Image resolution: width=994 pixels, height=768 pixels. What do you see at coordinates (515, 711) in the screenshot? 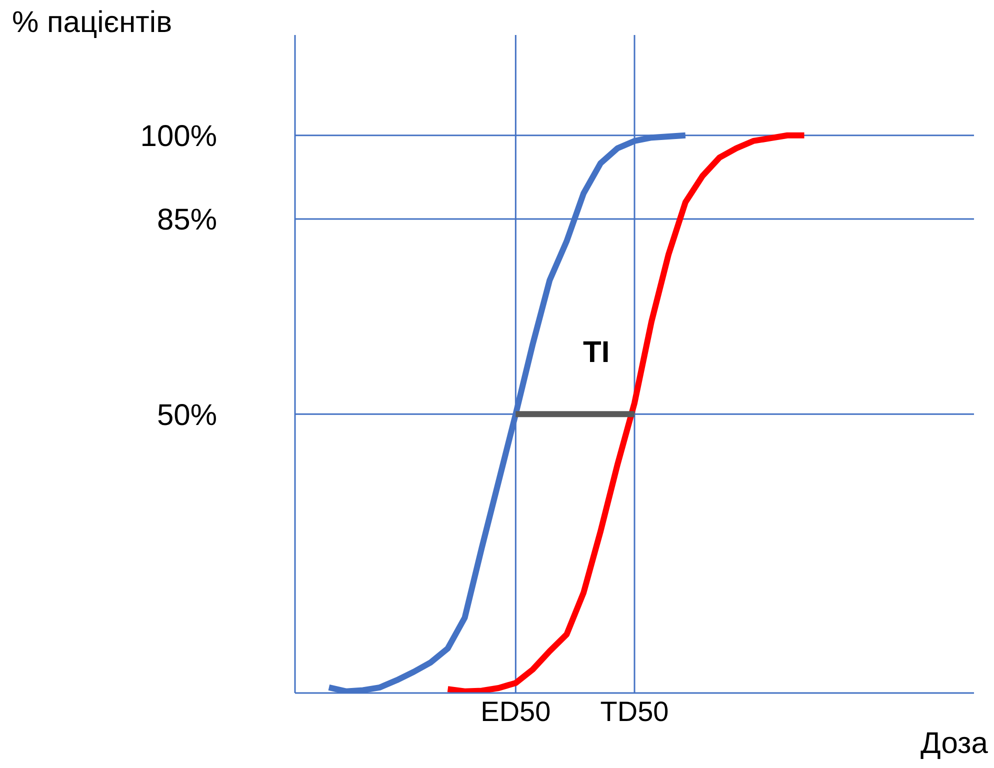
I see `x-tick-label: ED50` at bounding box center [515, 711].